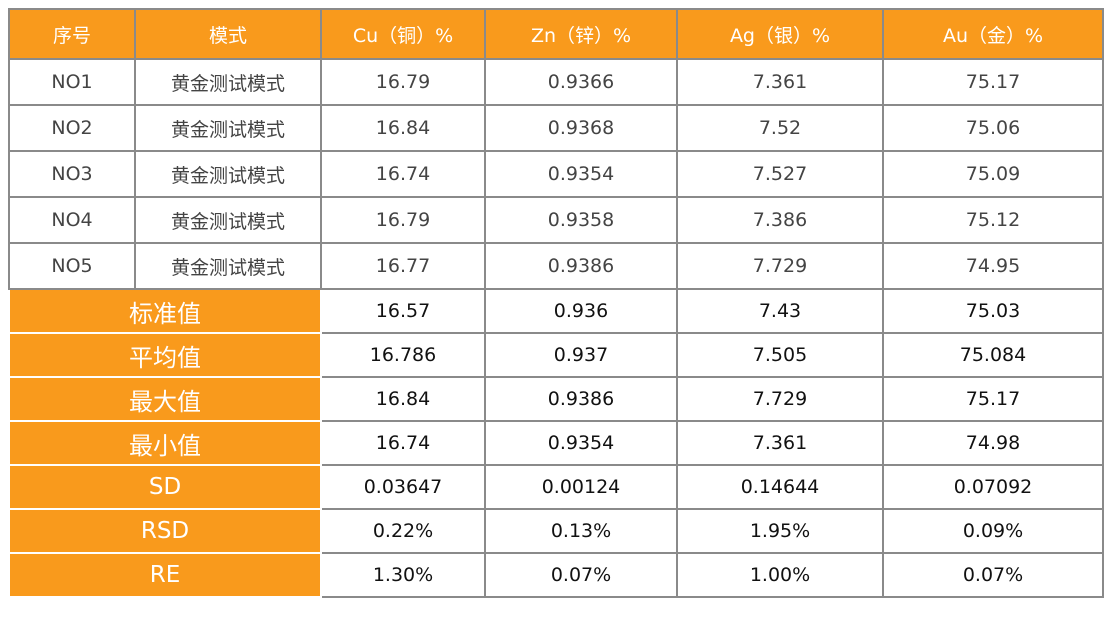  What do you see at coordinates (72, 128) in the screenshot?
I see `sample-no: NO2` at bounding box center [72, 128].